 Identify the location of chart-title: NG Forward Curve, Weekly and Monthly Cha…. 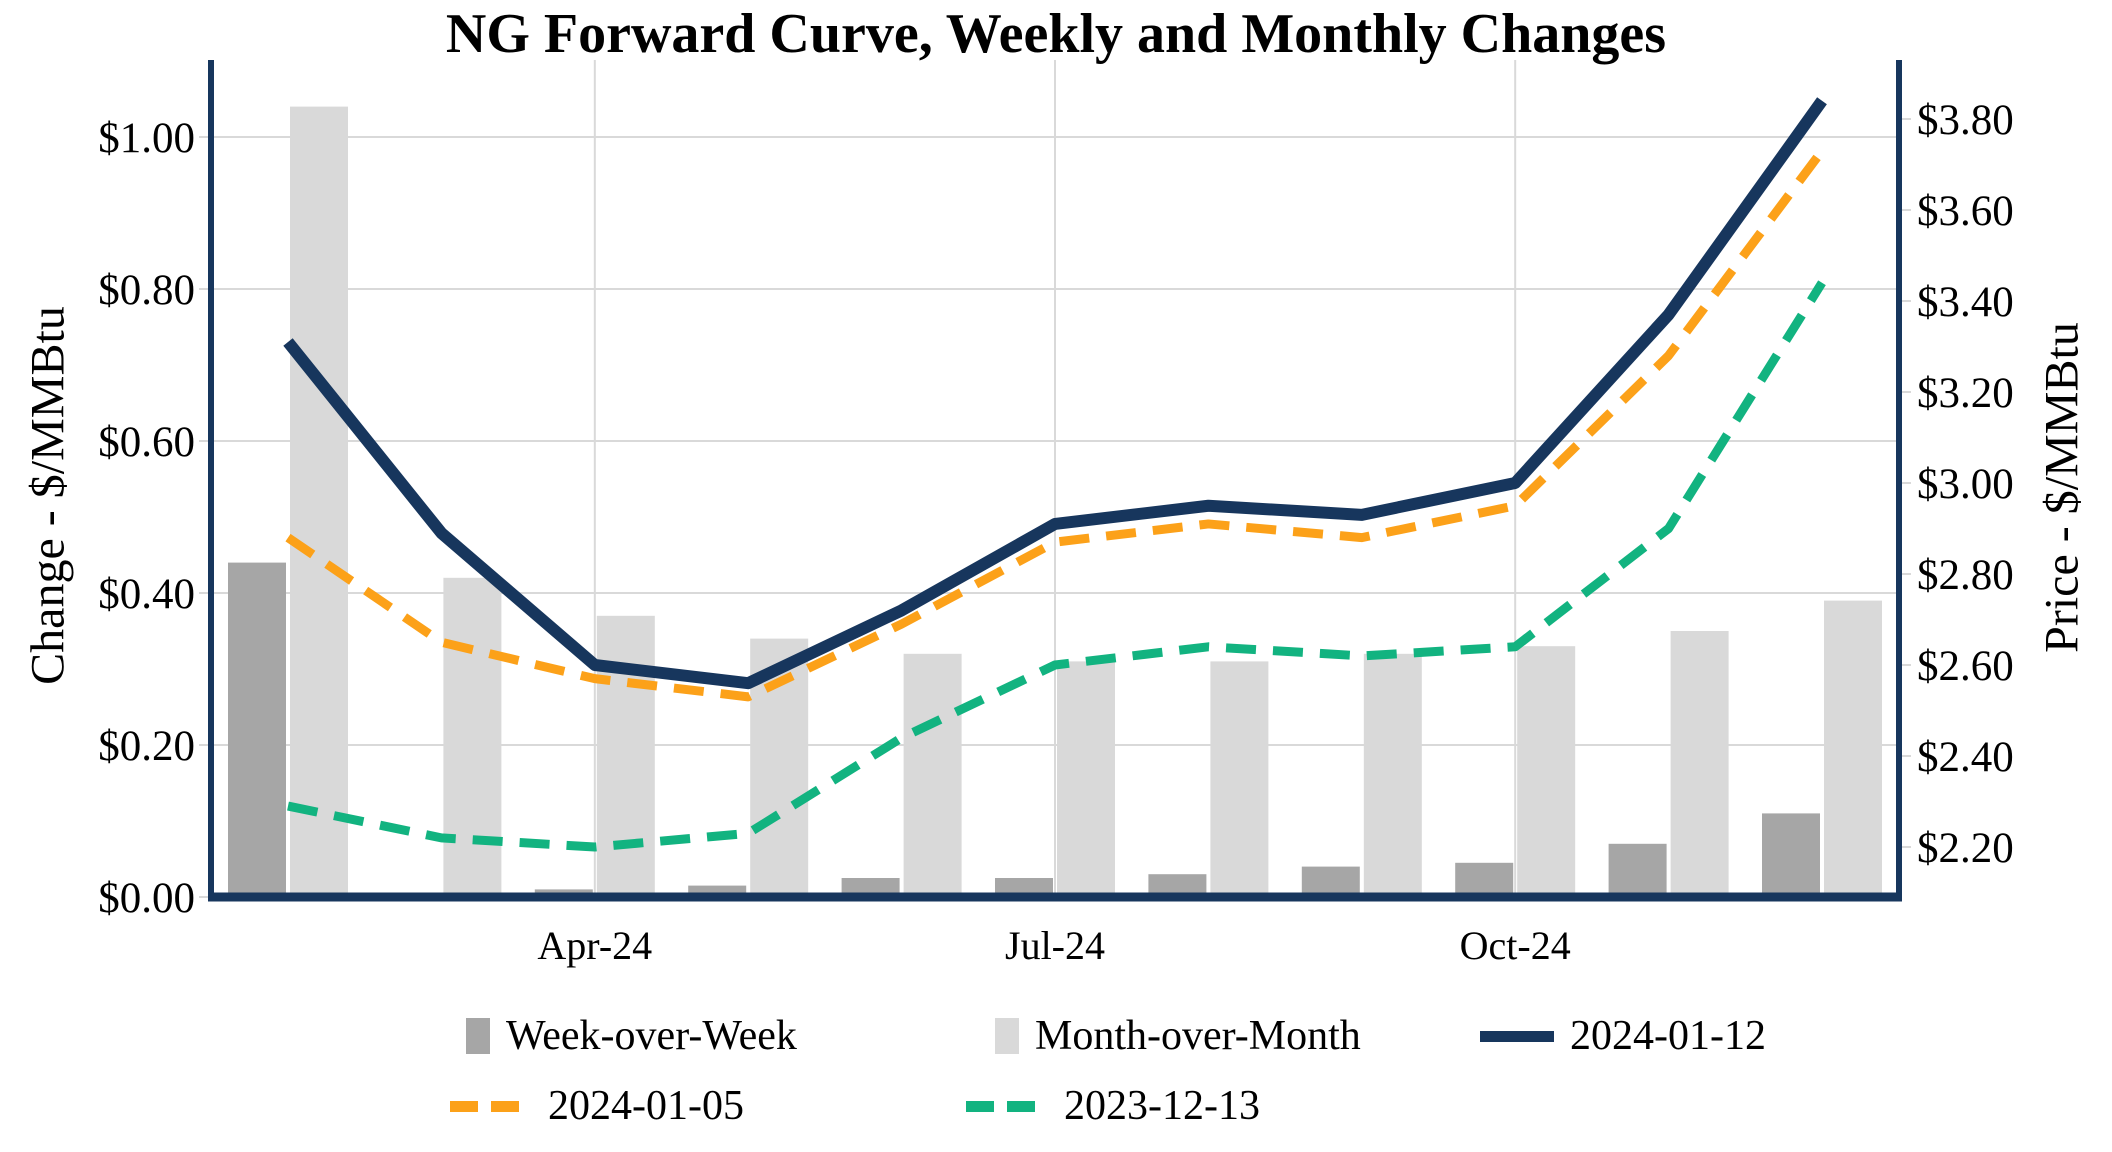
(1056, 34).